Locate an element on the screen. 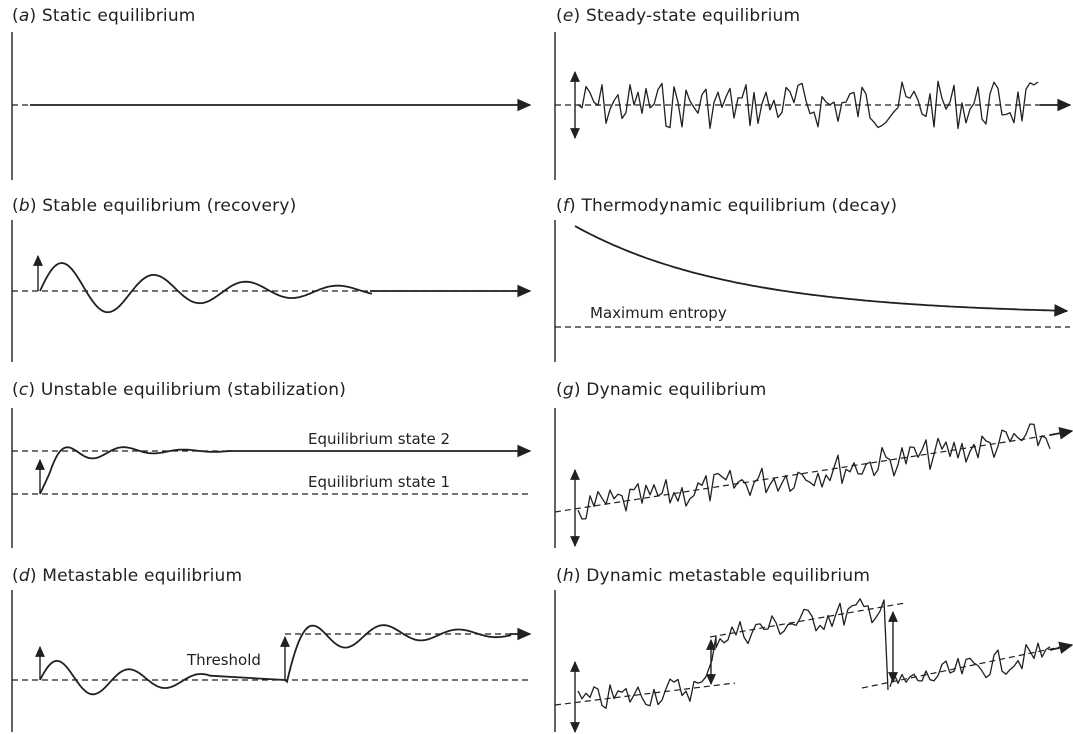 Image resolution: width=1073 pixels, height=734 pixels. panel-g-letter: g is located at coordinates (568, 390).